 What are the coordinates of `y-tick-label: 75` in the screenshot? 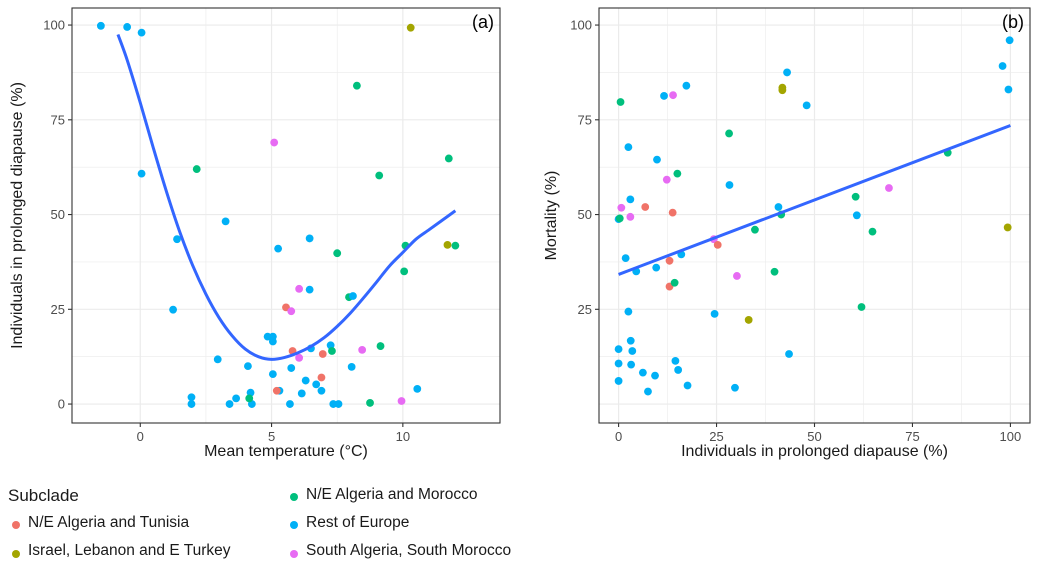 It's located at (585, 119).